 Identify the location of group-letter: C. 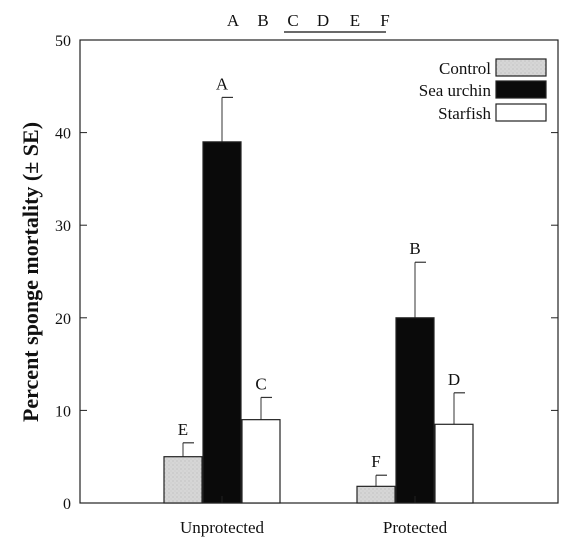
(292, 20).